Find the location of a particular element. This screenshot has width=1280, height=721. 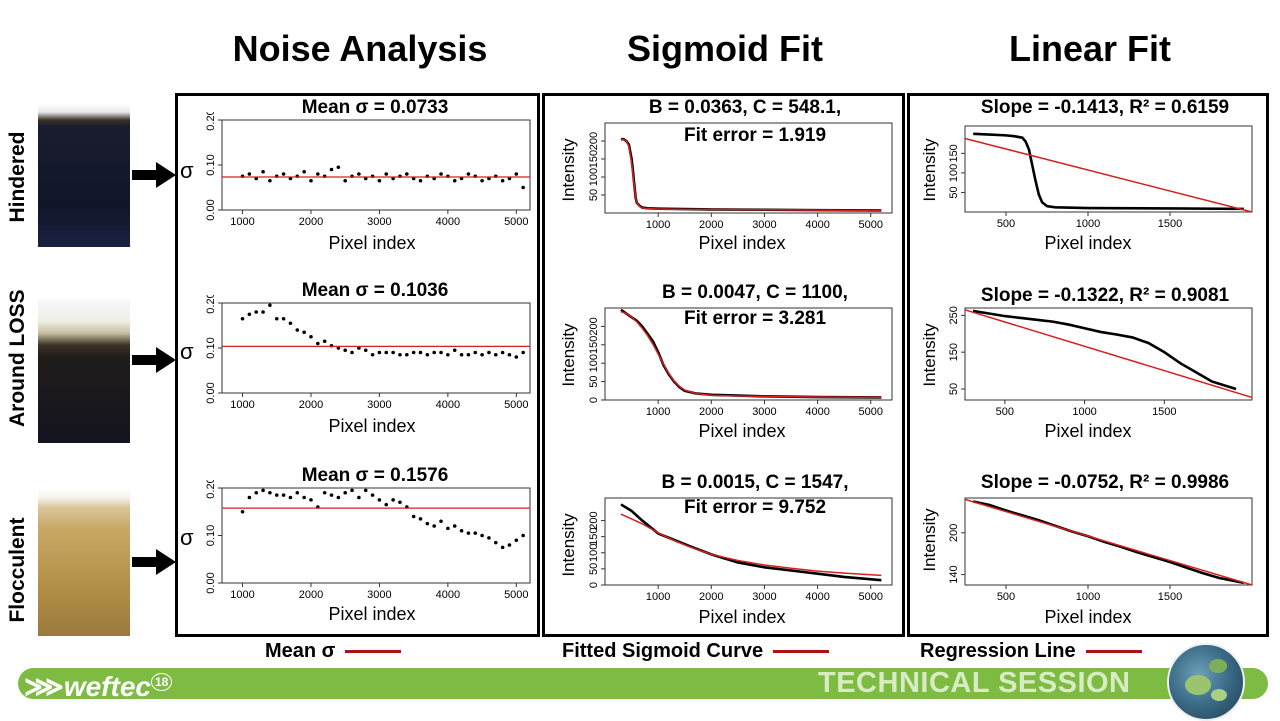

sigmoid-xlabel-hindered: Pixel index is located at coordinates (742, 243).